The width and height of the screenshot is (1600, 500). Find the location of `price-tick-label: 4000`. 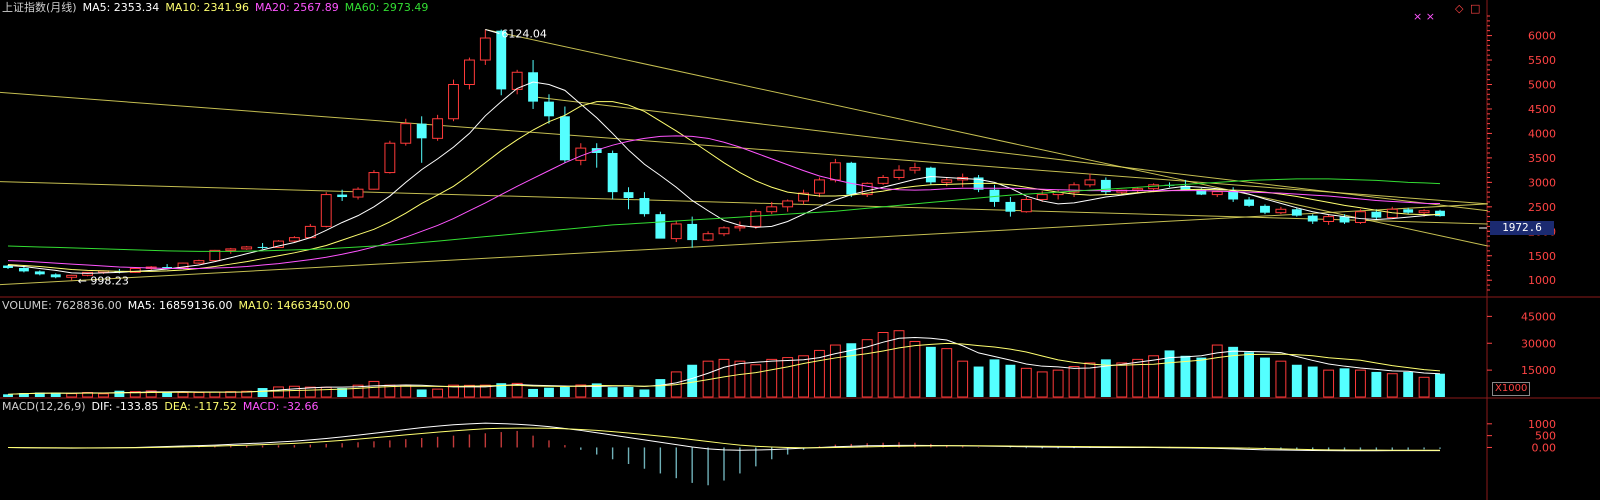

price-tick-label: 4000 is located at coordinates (1542, 133).